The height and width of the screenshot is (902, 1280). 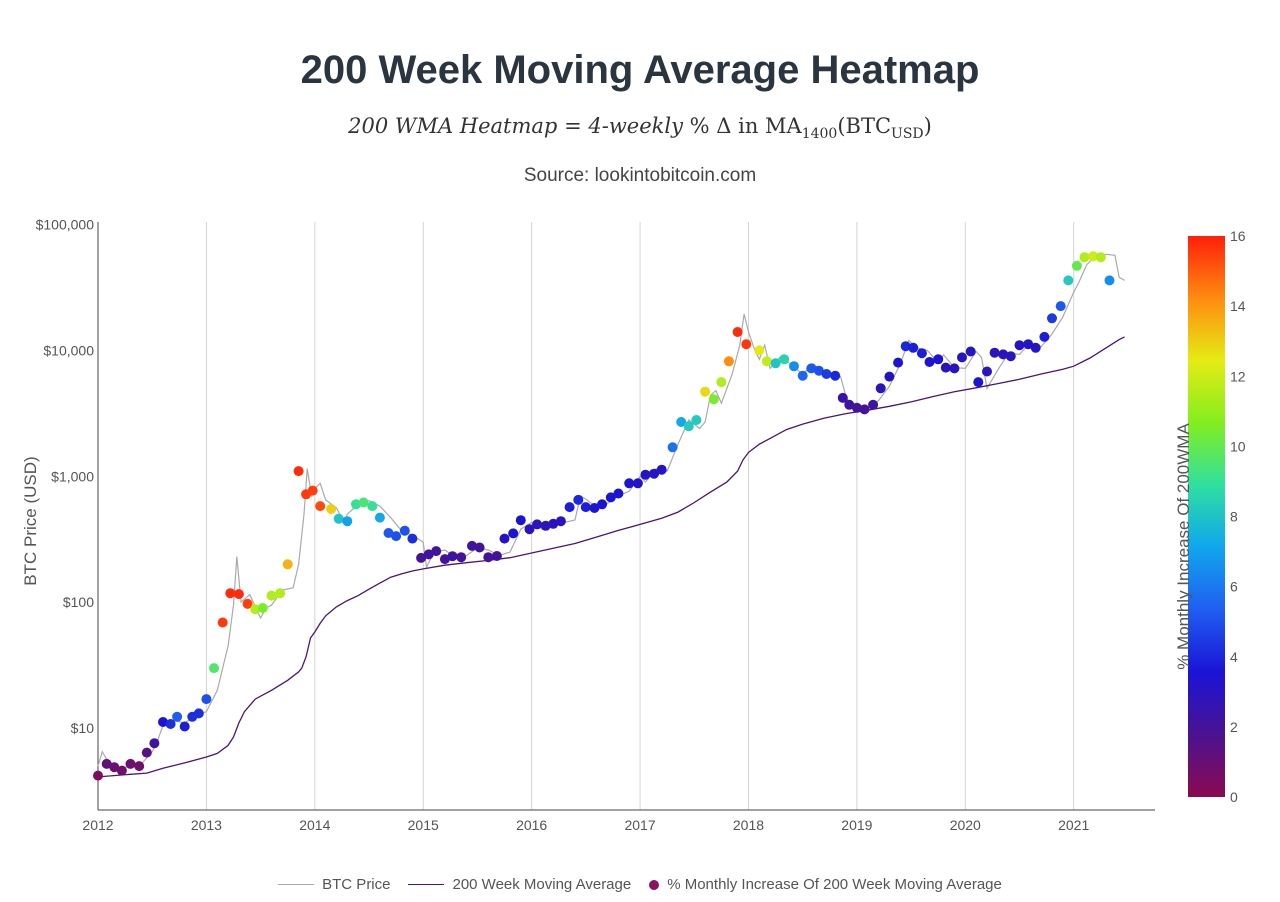 I want to click on colorbar-tick-2: 2, so click(x=1234, y=727).